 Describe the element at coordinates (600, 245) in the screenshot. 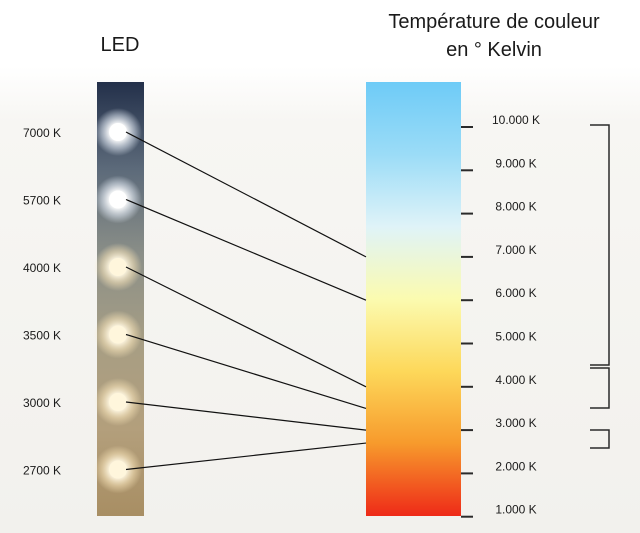

I see `bracket-cool-range` at that location.